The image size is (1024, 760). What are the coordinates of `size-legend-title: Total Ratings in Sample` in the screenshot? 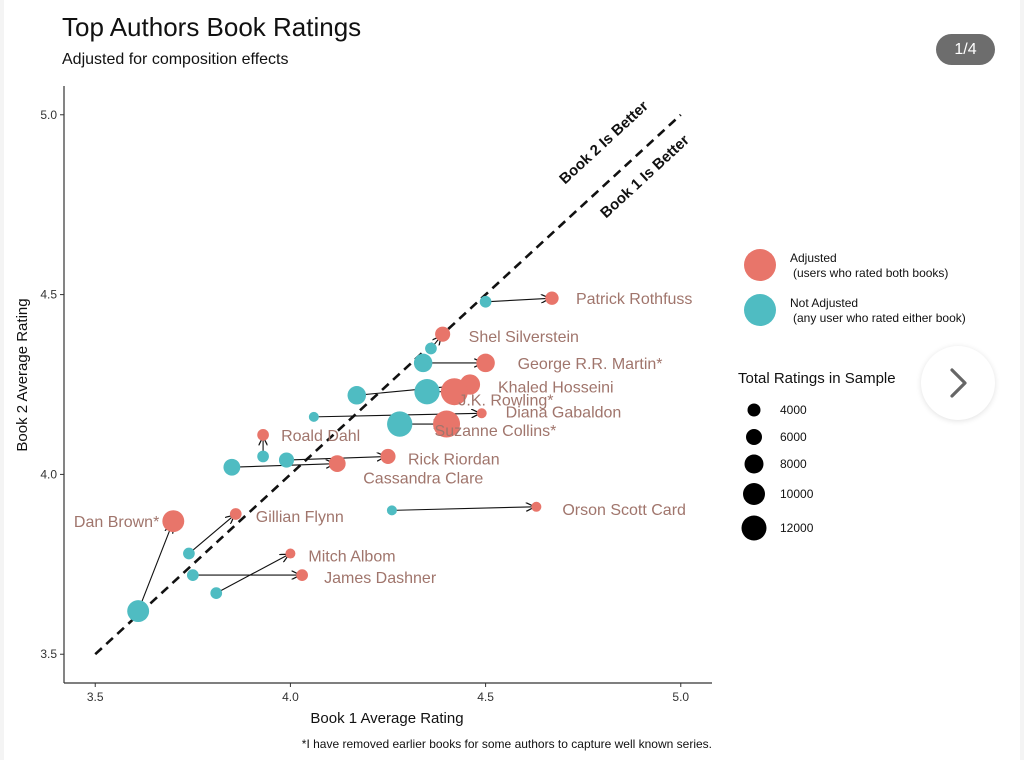 It's located at (817, 378).